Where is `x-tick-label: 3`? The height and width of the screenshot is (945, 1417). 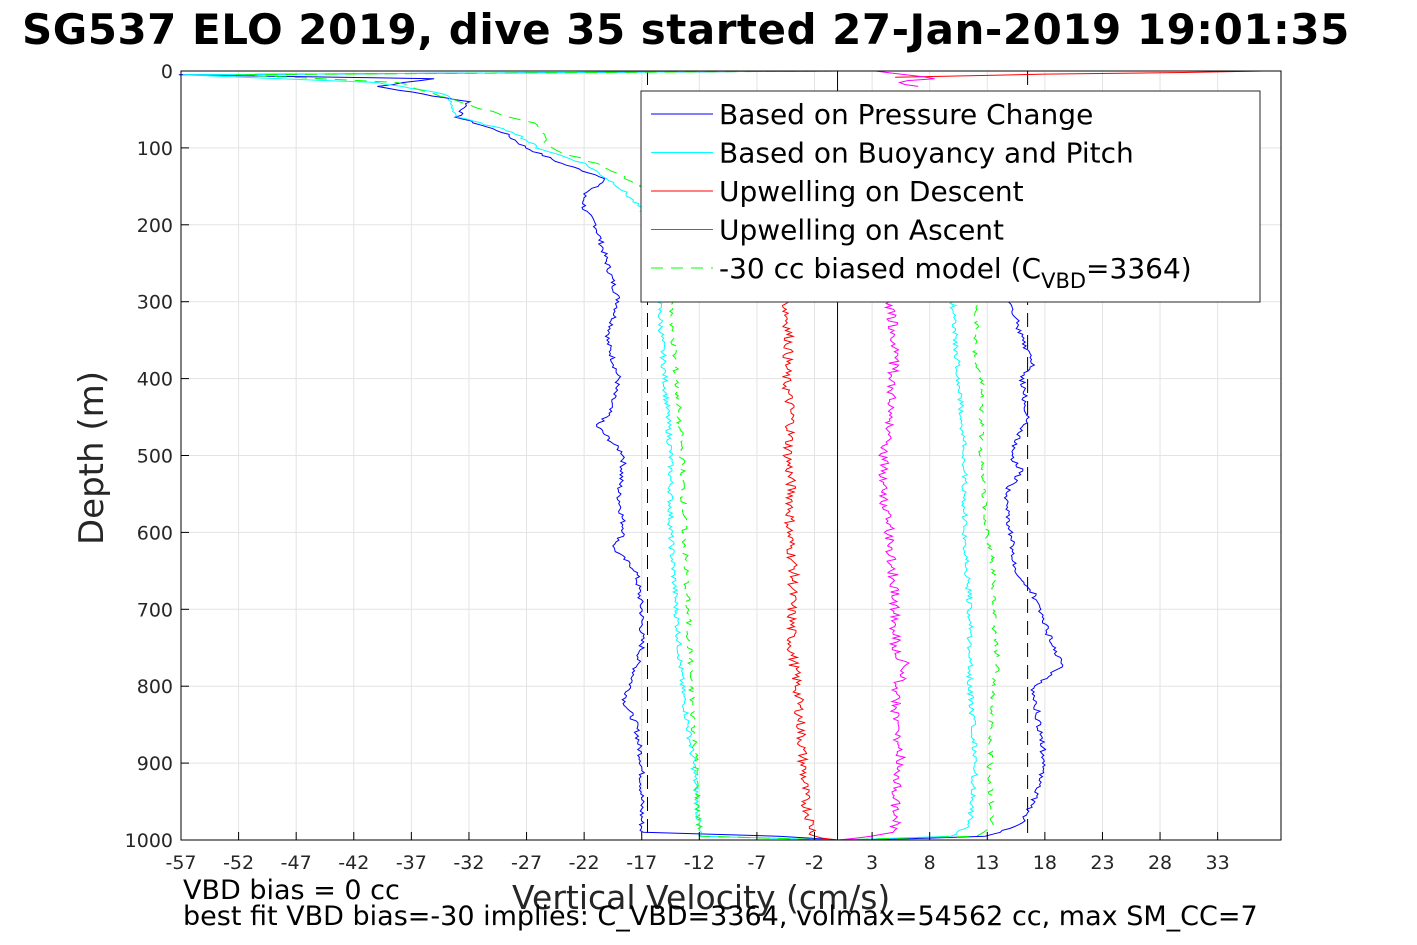
x-tick-label: 3 is located at coordinates (872, 863).